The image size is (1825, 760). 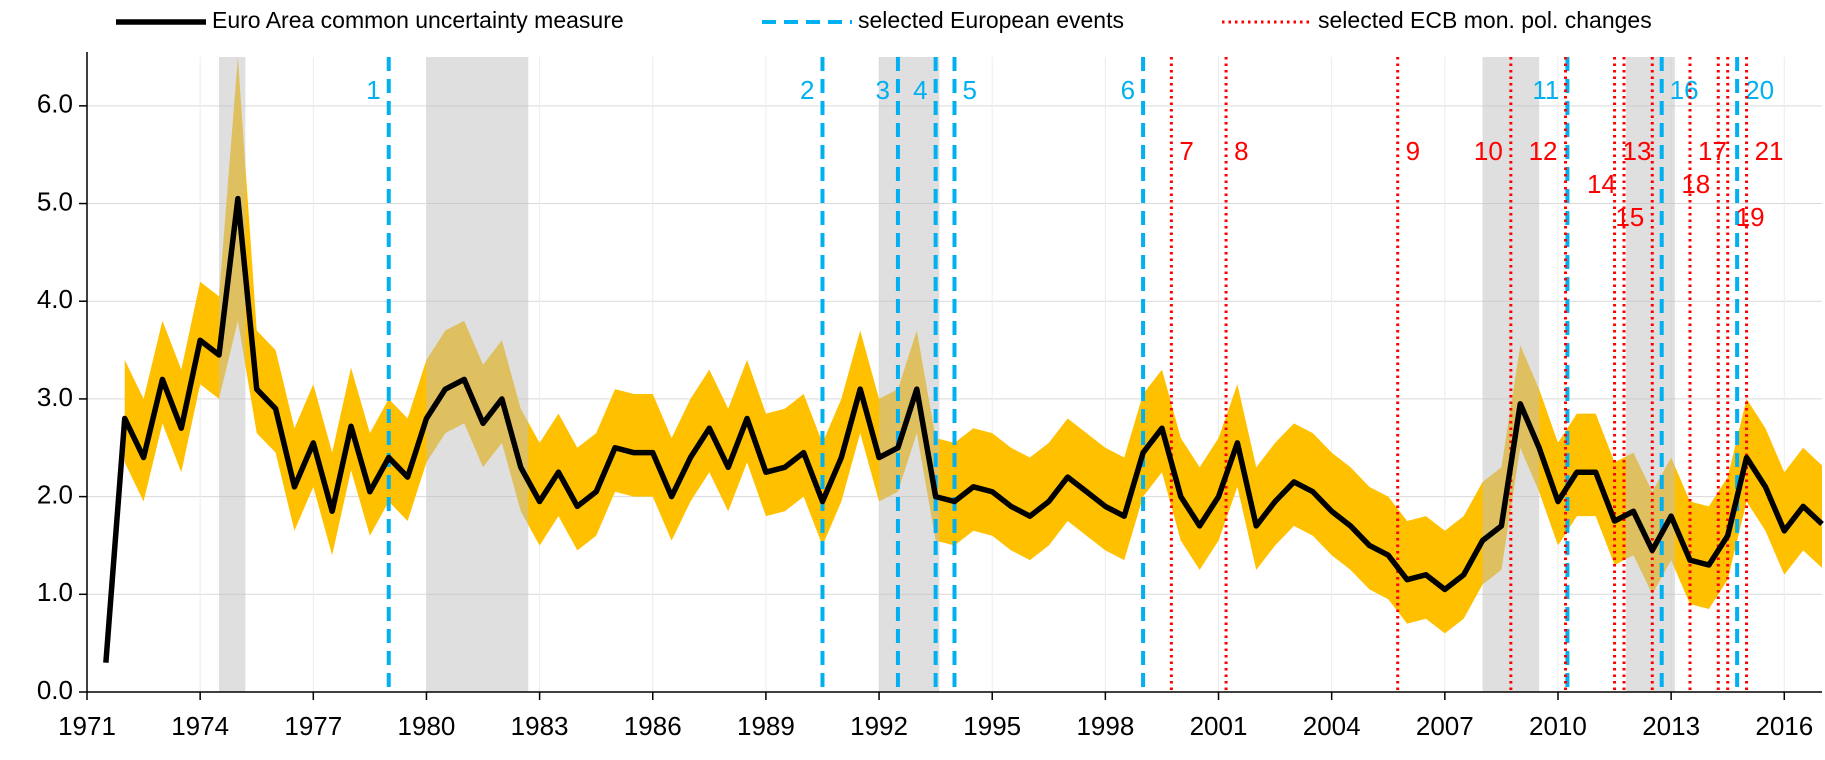 I want to click on legend-label: selected European events, so click(x=991, y=20).